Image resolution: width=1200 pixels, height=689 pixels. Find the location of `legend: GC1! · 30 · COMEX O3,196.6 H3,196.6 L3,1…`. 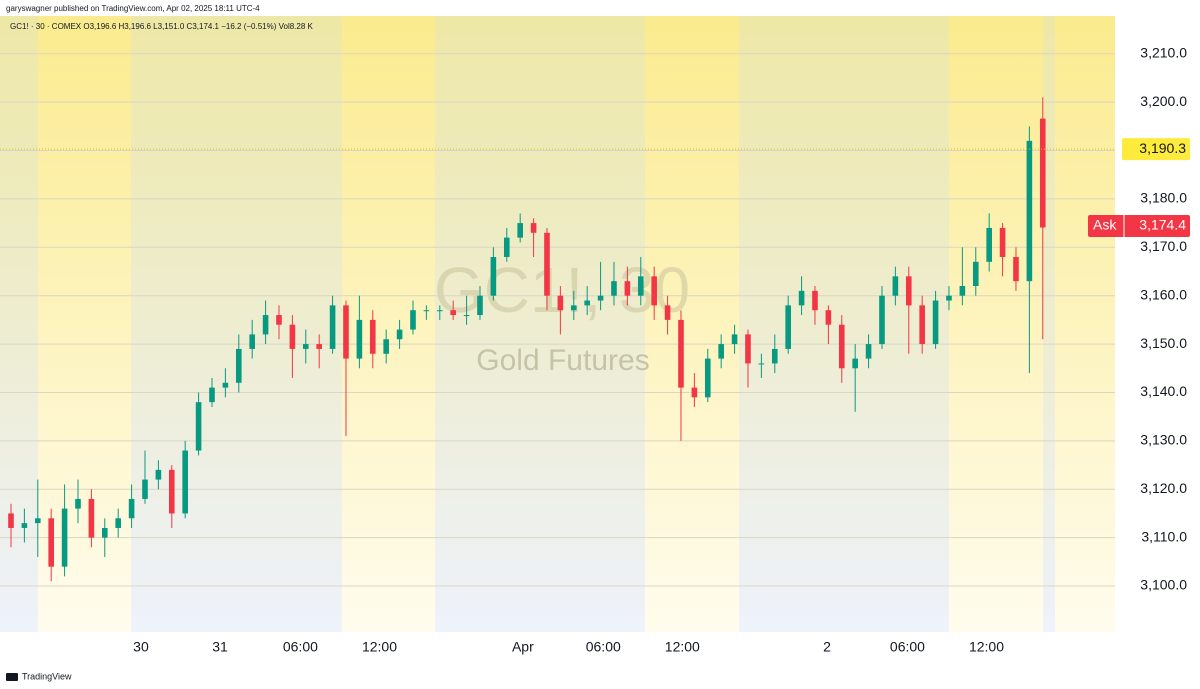

legend: GC1! · 30 · COMEX O3,196.6 H3,196.6 L3,1… is located at coordinates (162, 26).